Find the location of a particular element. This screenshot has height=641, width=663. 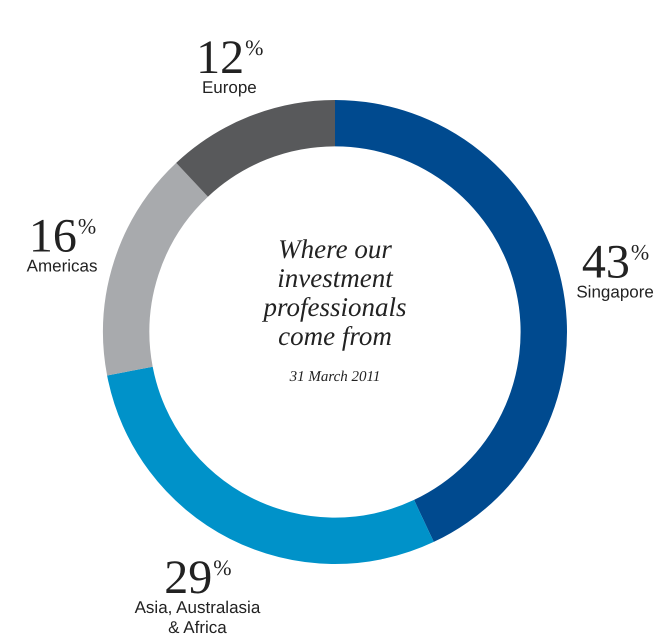

slice-label: Singapore is located at coordinates (615, 292).